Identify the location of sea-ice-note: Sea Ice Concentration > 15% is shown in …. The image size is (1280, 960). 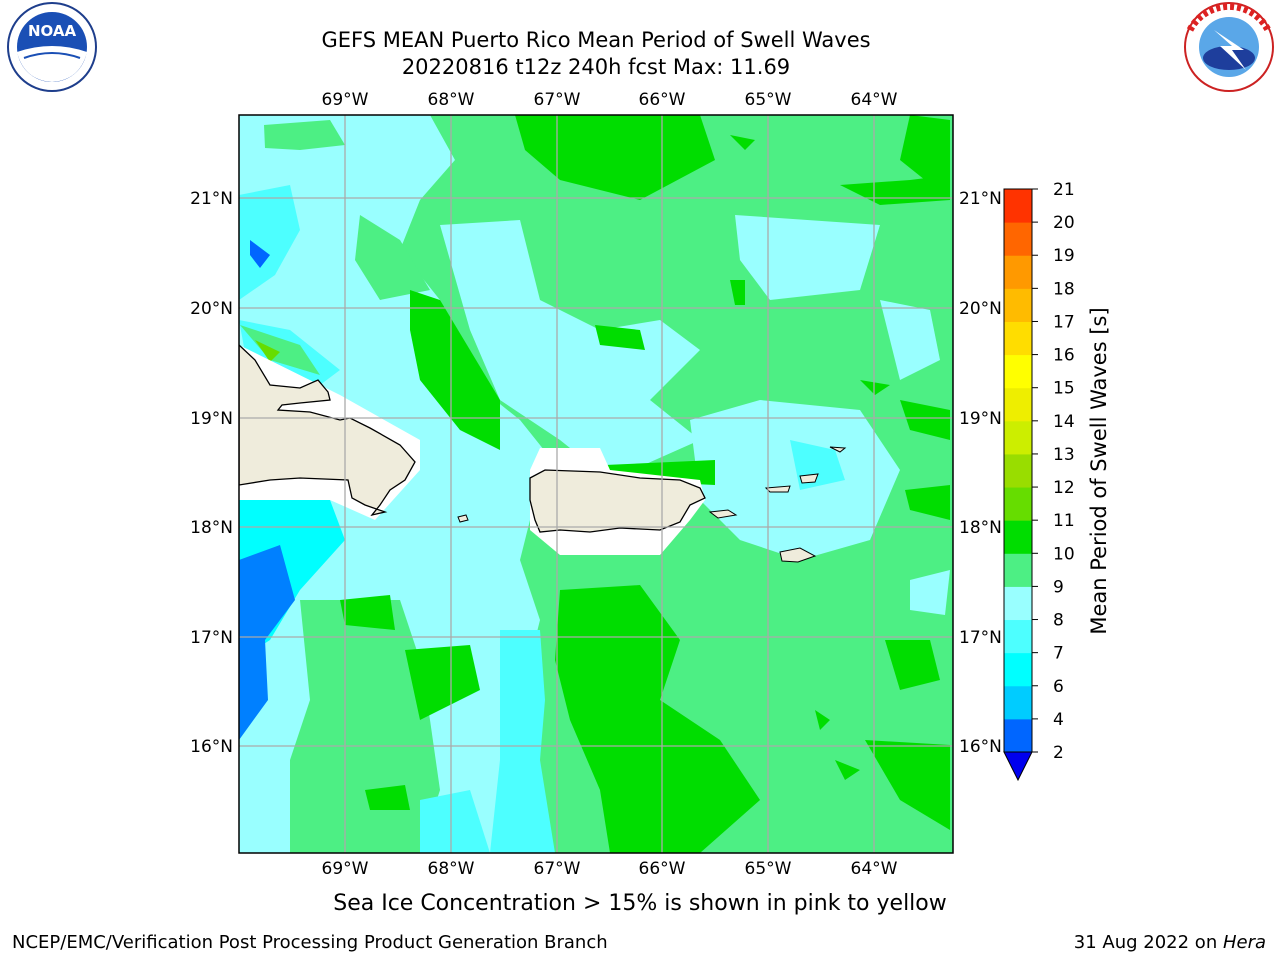
(640, 903).